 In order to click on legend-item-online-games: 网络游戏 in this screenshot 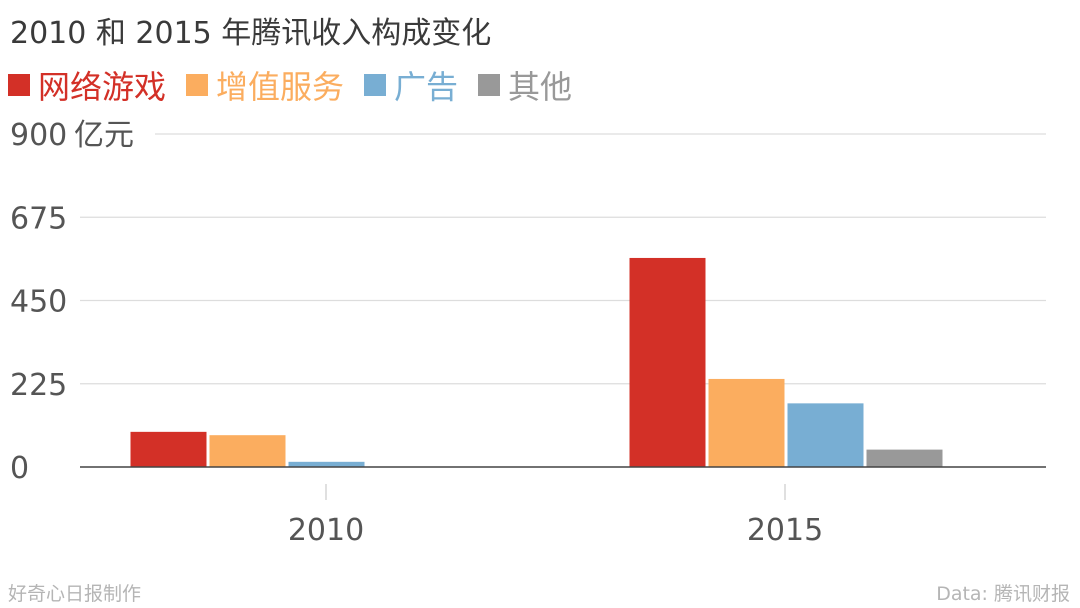, I will do `click(87, 85)`.